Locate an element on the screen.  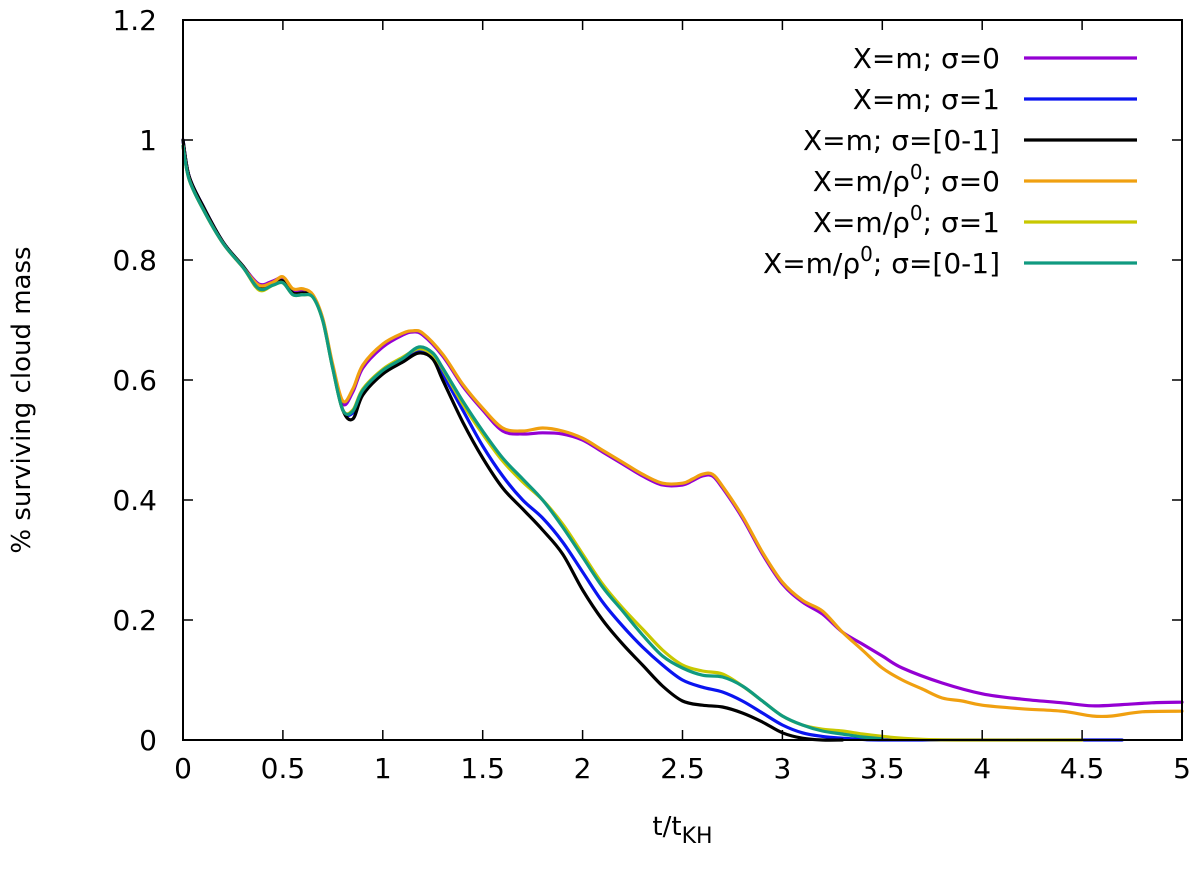
legend-label: X=m/ρ0; σ=0 is located at coordinates (906, 179).